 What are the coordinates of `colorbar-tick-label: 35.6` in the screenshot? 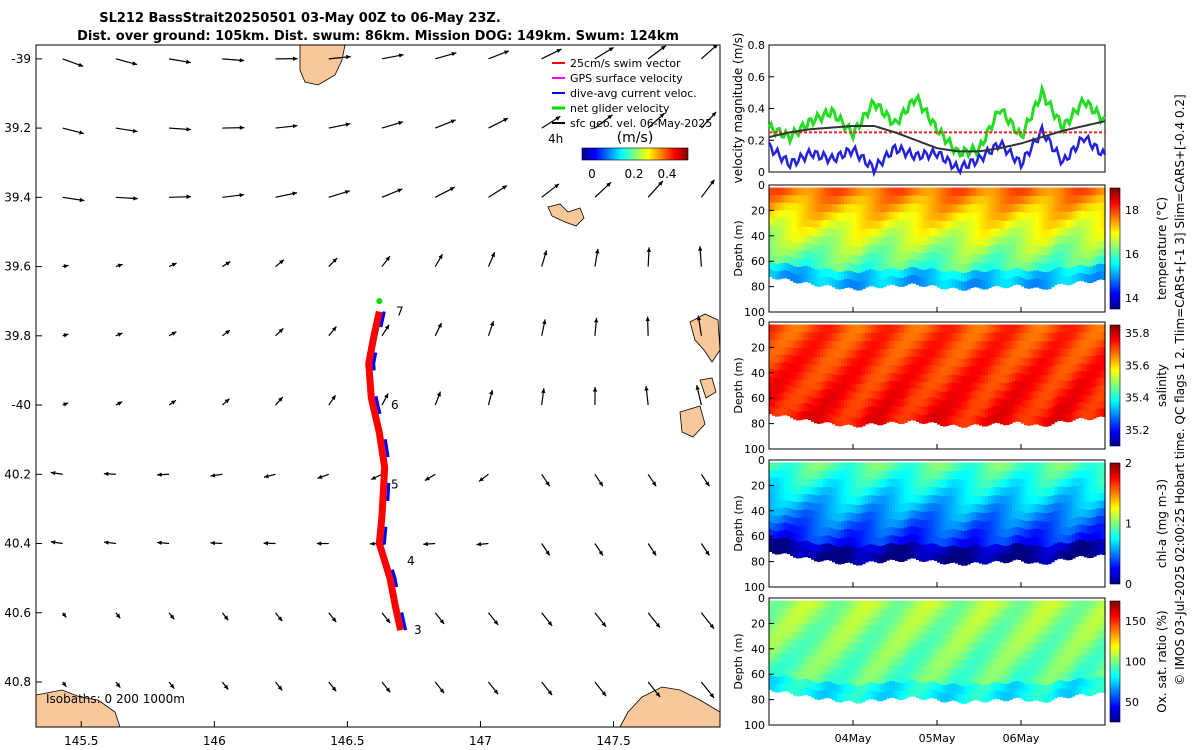 It's located at (1137, 365).